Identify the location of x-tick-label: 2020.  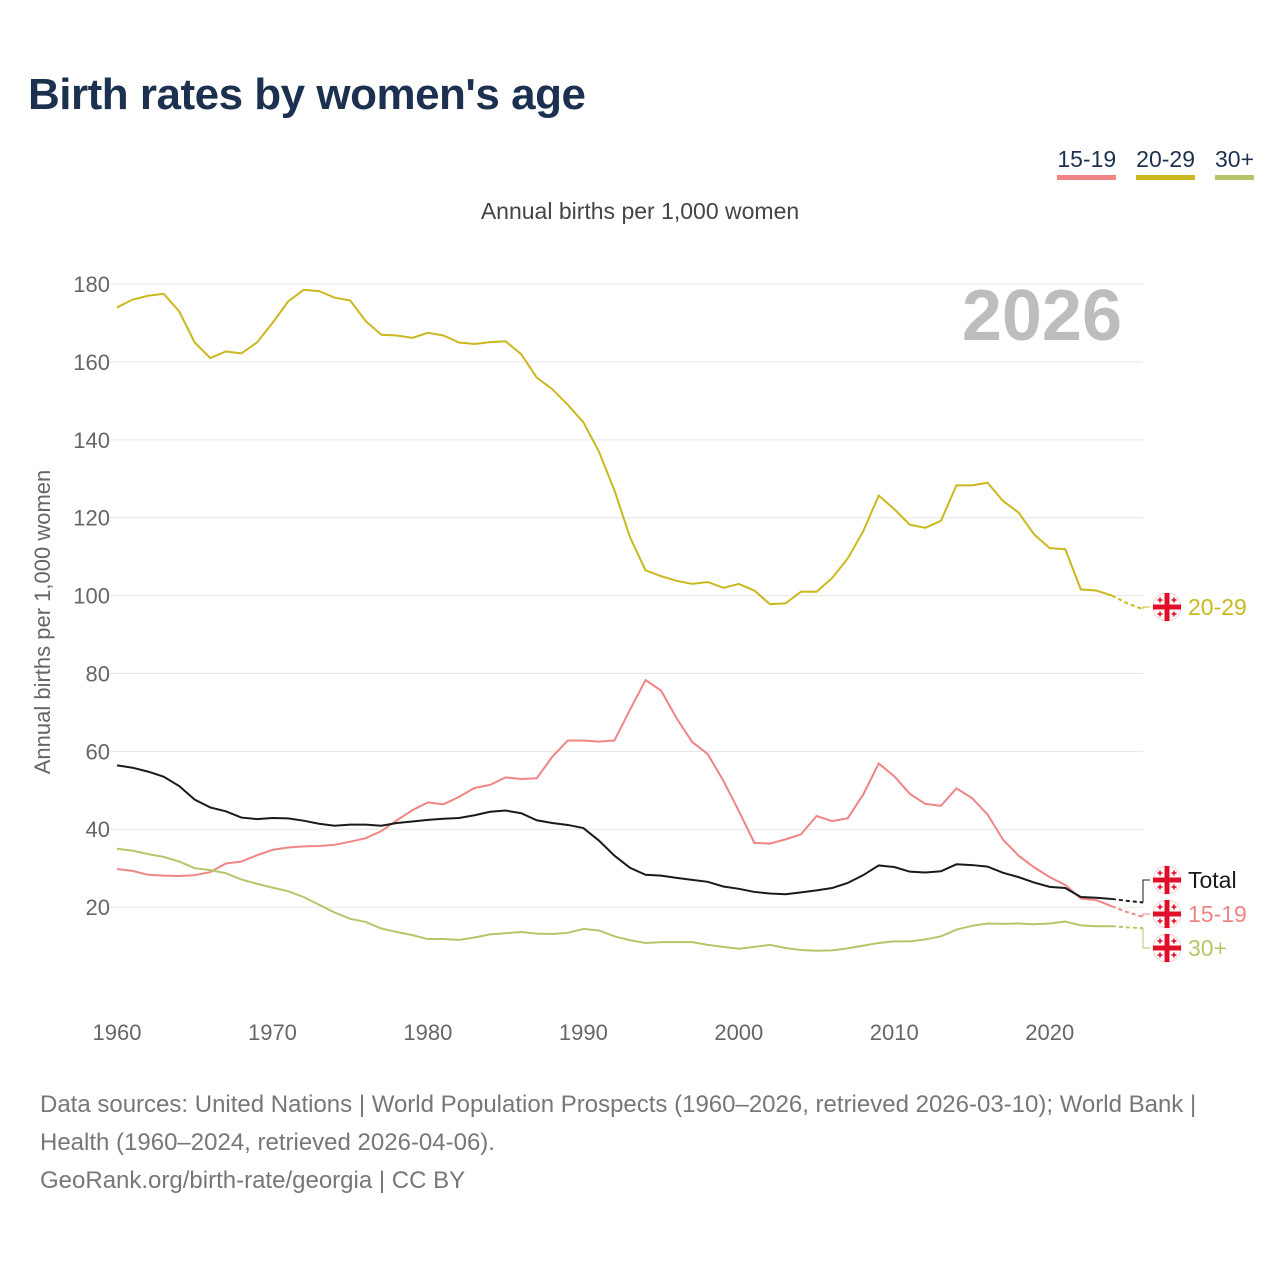
(1049, 1032).